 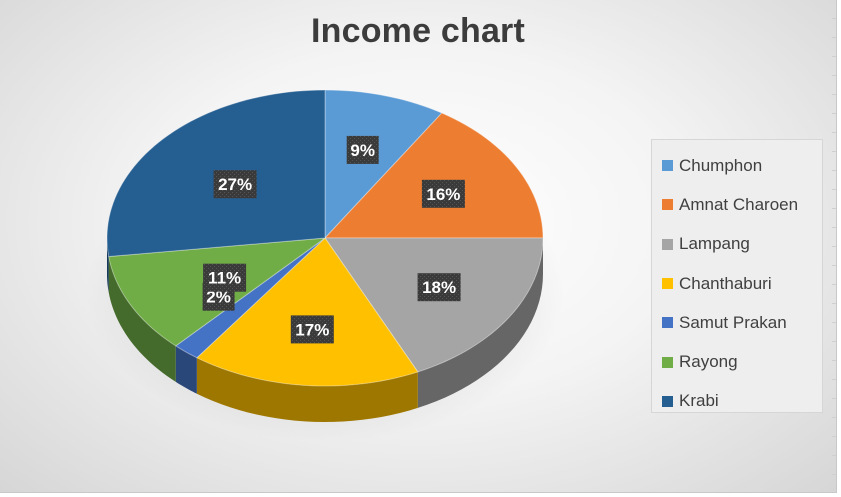 I want to click on pie-labels: 9% 16% 18% 17% 2%11% 27%, so click(x=333, y=239).